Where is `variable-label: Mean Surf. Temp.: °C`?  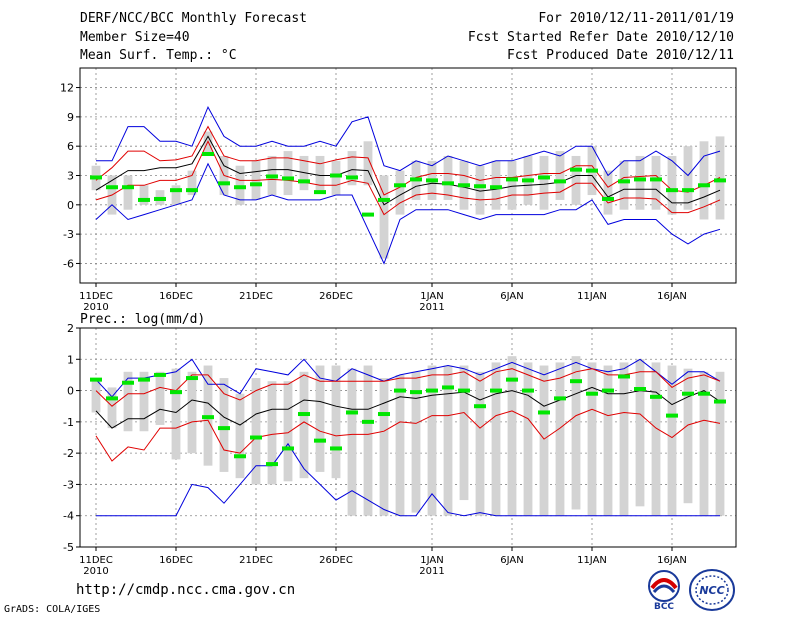 variable-label: Mean Surf. Temp.: °C is located at coordinates (158, 55).